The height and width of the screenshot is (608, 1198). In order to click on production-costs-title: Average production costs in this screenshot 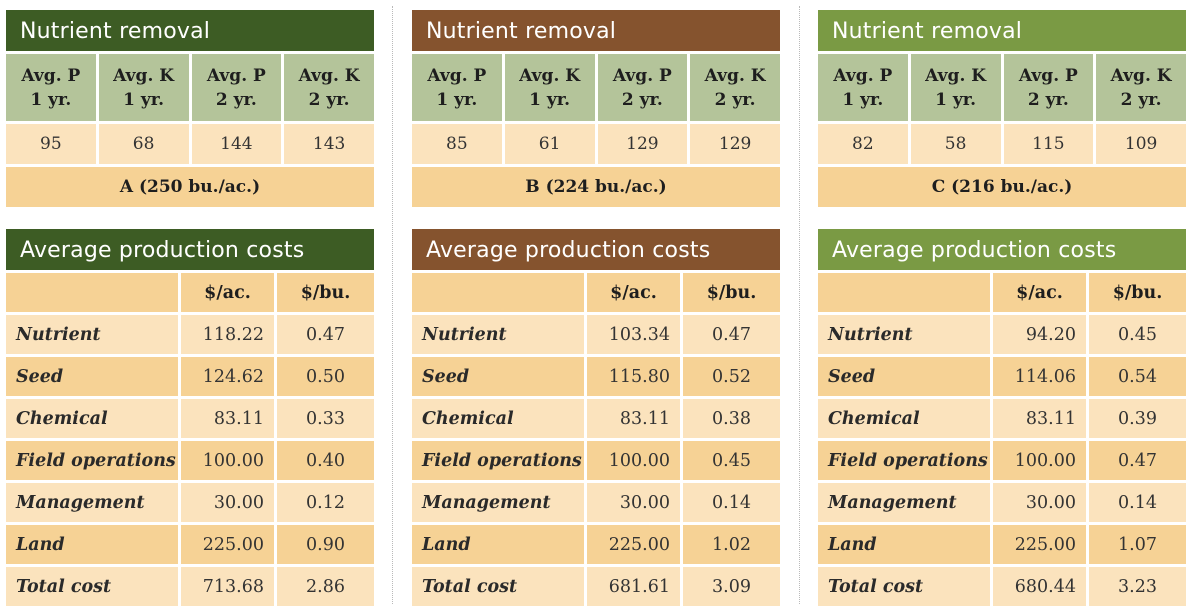, I will do `click(1002, 249)`.